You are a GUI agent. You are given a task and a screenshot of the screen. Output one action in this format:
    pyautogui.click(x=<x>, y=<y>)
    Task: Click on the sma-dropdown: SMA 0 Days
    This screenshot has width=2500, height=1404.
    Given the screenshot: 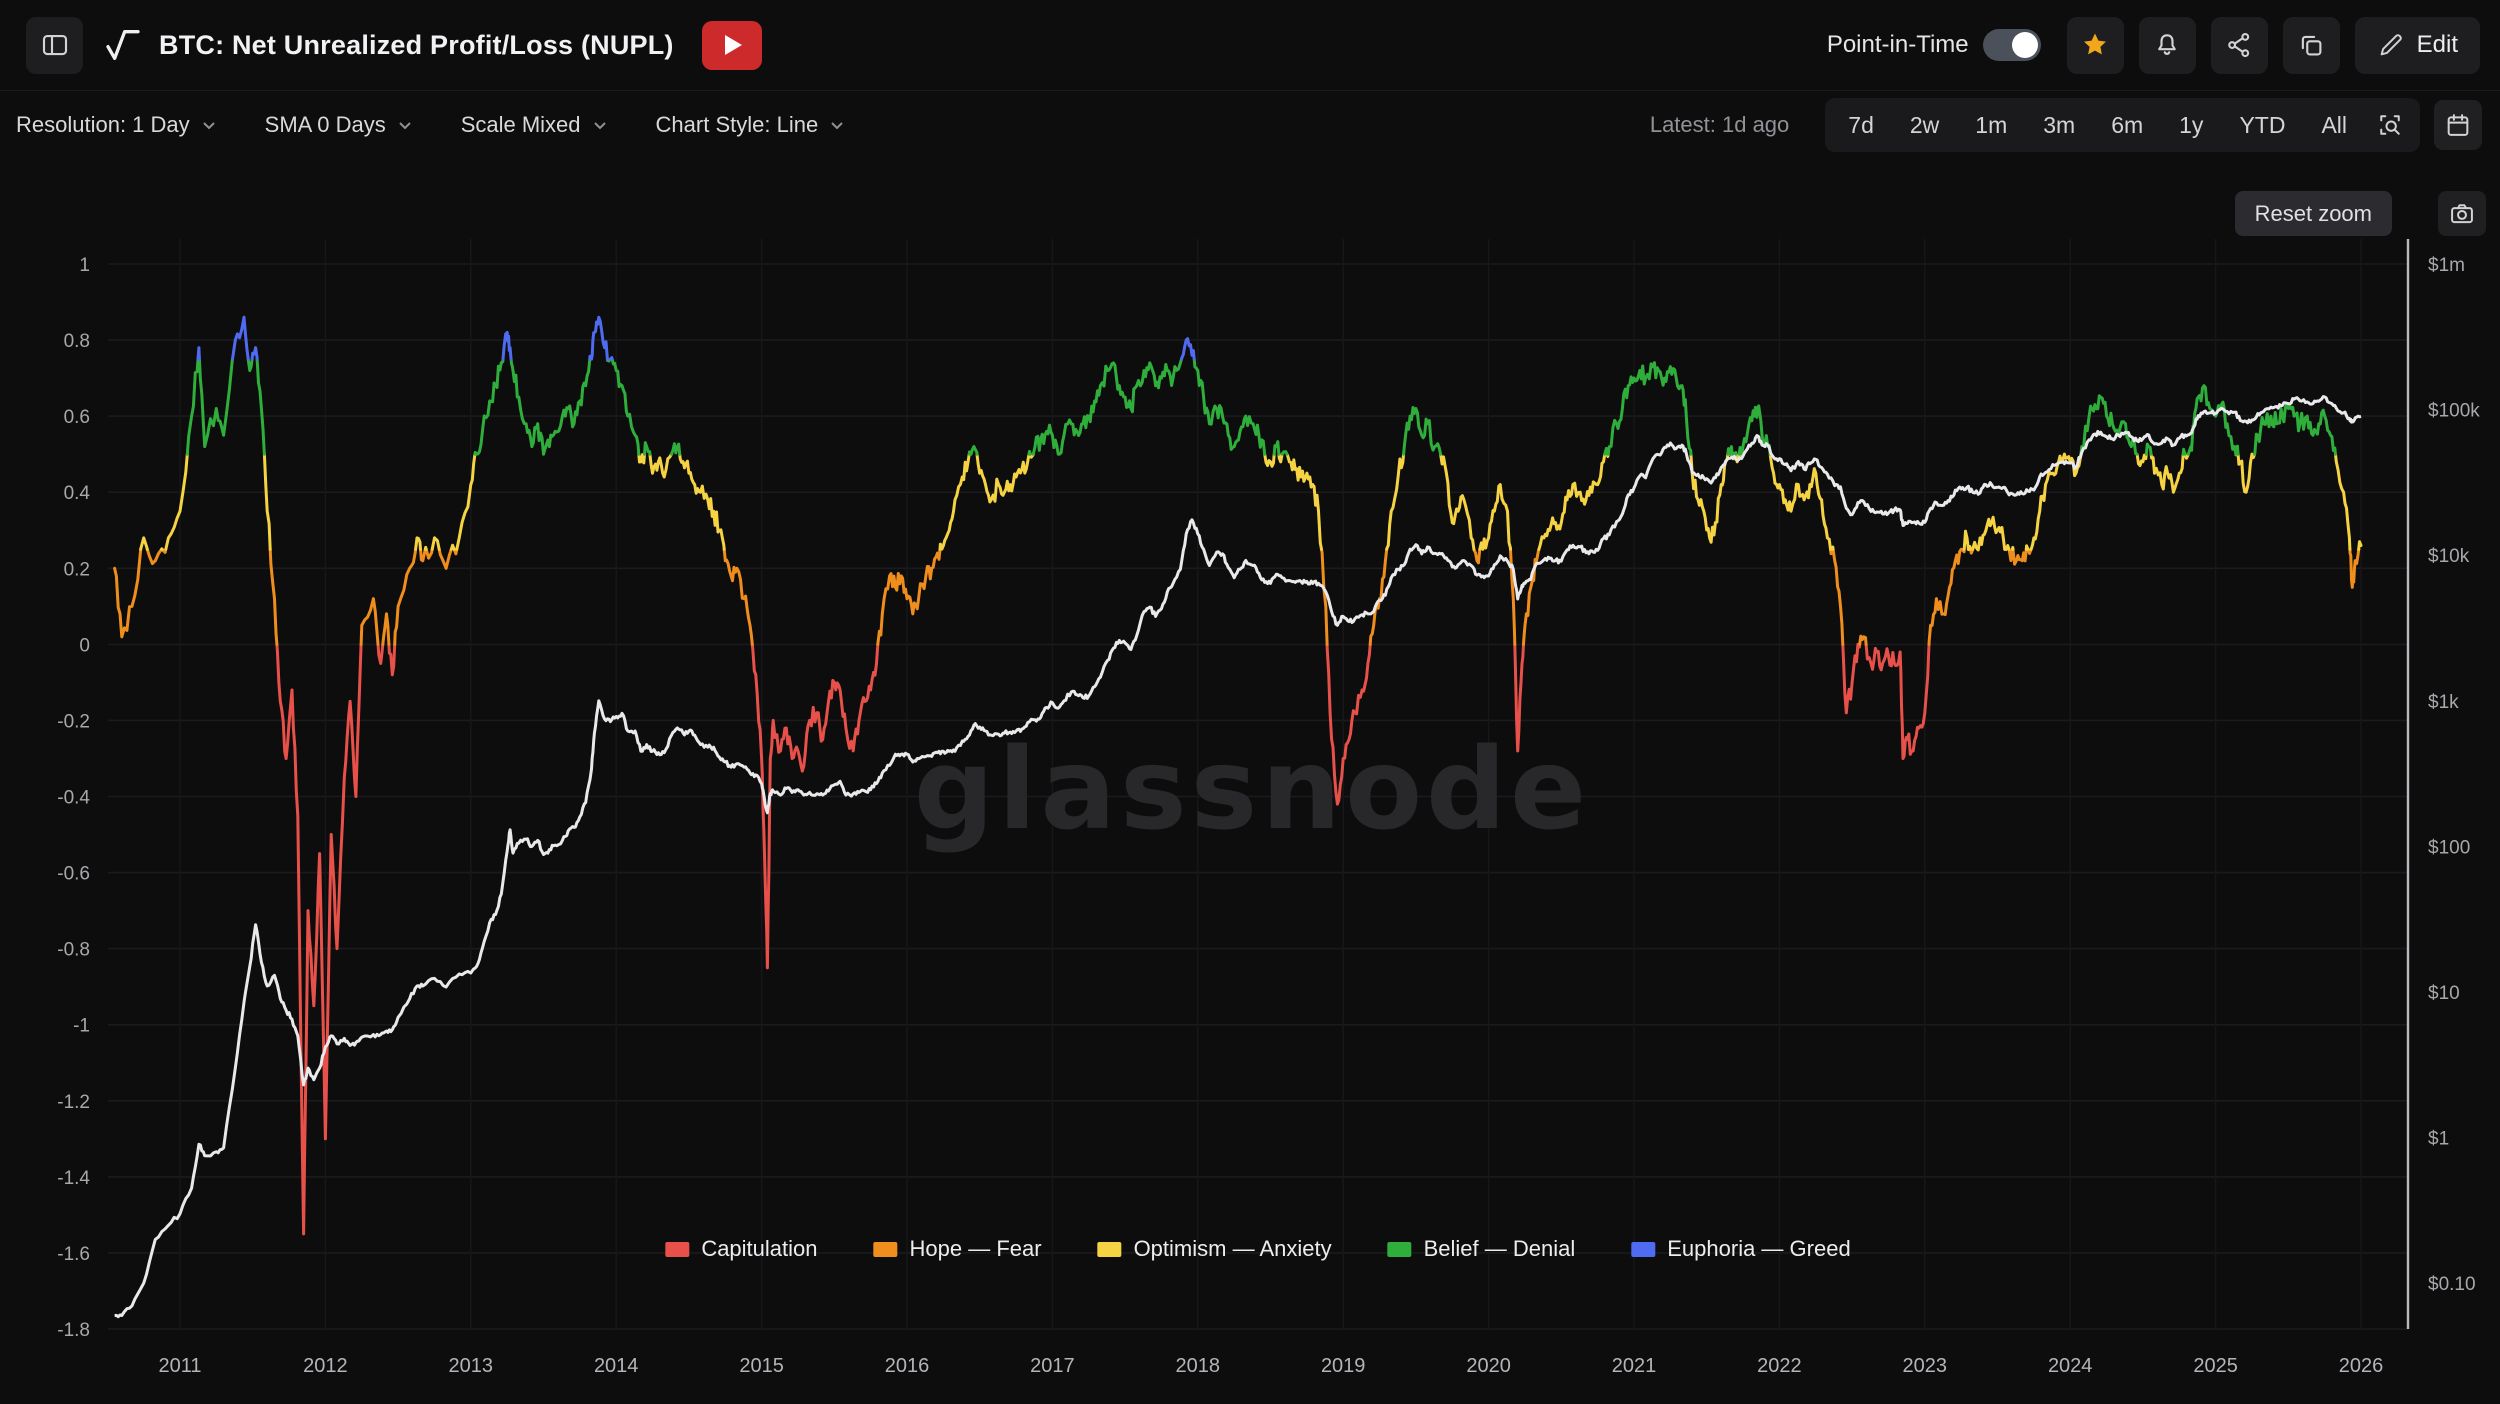 What is the action you would take?
    pyautogui.click(x=340, y=125)
    